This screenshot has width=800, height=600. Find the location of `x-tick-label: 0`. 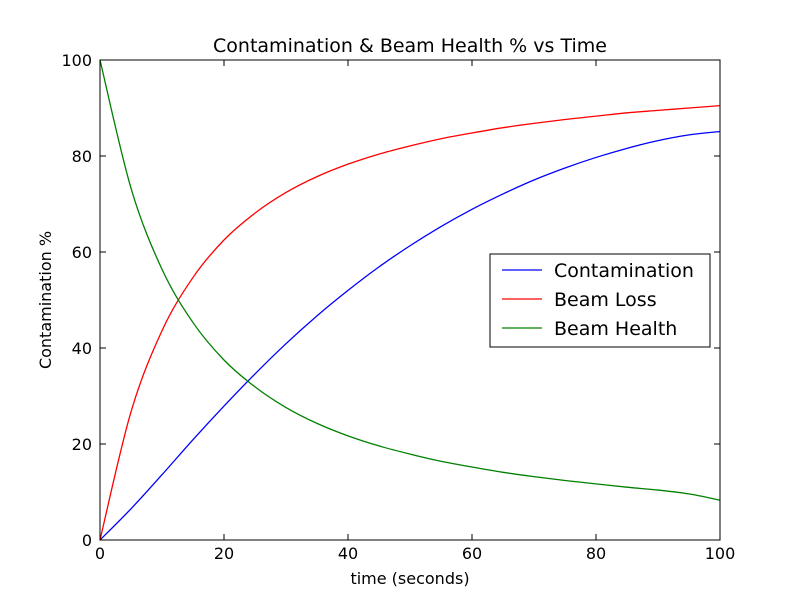

x-tick-label: 0 is located at coordinates (100, 553).